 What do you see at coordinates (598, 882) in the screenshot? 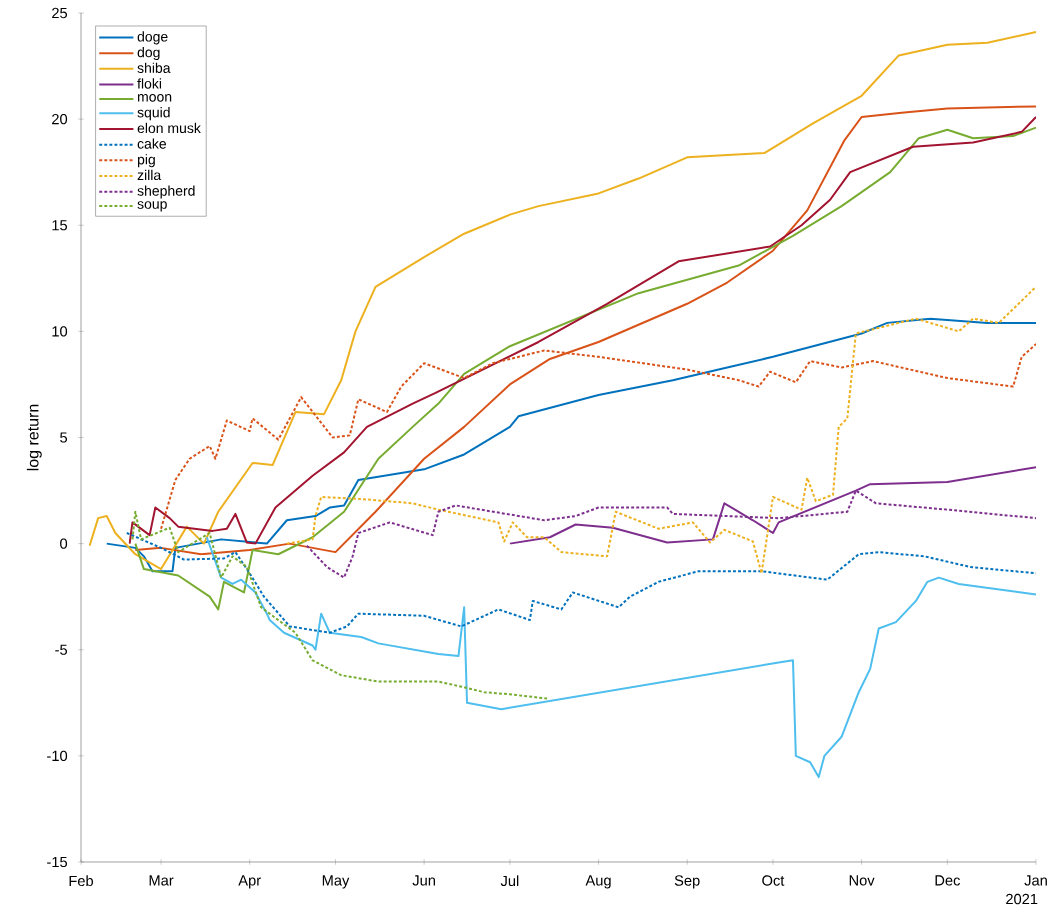
I see `x-tick-label: Aug` at bounding box center [598, 882].